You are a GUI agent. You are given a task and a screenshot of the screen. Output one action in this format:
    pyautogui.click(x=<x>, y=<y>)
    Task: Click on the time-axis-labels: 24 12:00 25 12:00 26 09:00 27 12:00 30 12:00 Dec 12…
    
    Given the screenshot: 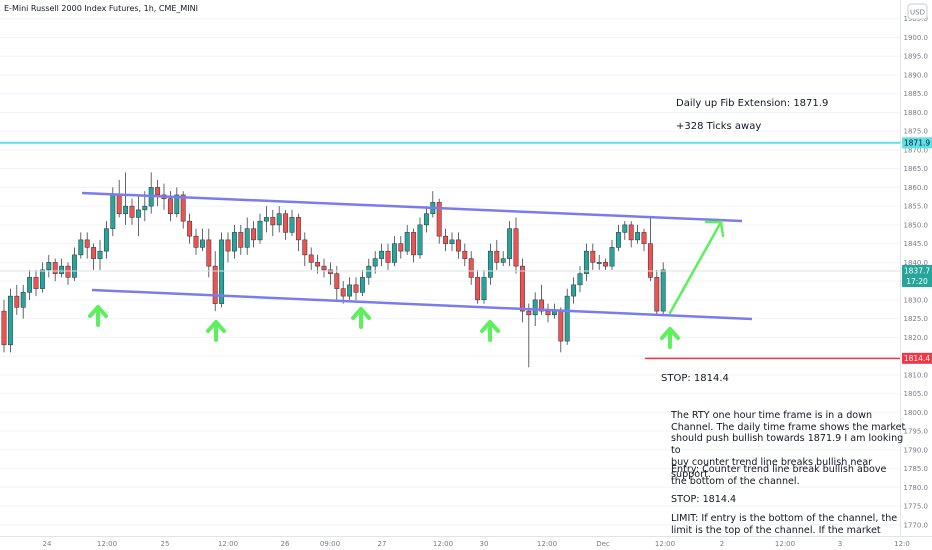 What is the action you would take?
    pyautogui.click(x=476, y=544)
    